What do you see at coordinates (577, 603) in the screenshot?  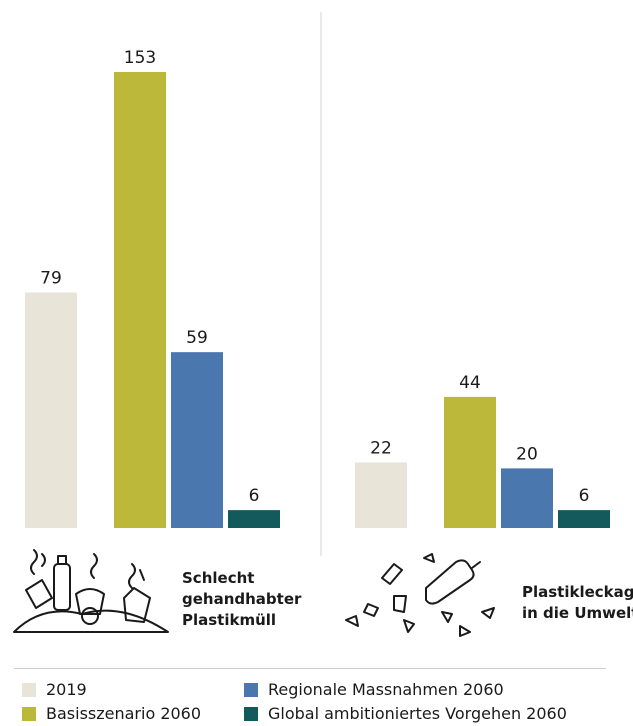 I see `group-label-plastikleckage: Plastikleckage in die Umwelt` at bounding box center [577, 603].